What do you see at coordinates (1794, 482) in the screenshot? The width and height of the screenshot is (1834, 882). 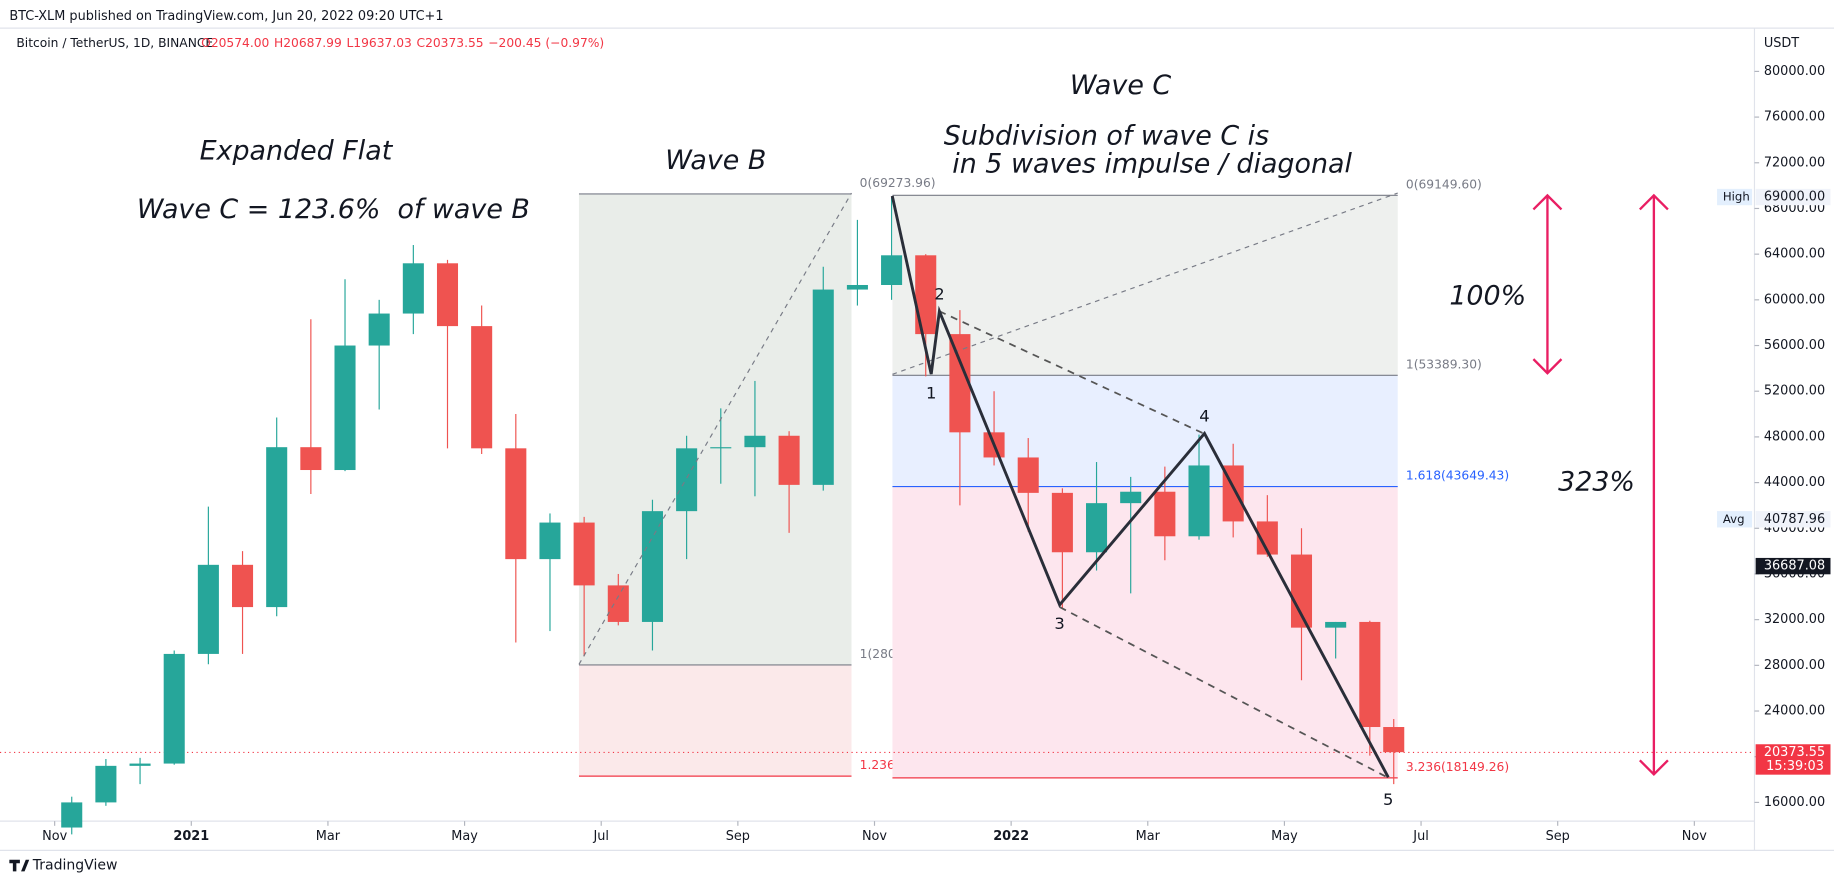 I see `y-tick-label: 44000.00` at bounding box center [1794, 482].